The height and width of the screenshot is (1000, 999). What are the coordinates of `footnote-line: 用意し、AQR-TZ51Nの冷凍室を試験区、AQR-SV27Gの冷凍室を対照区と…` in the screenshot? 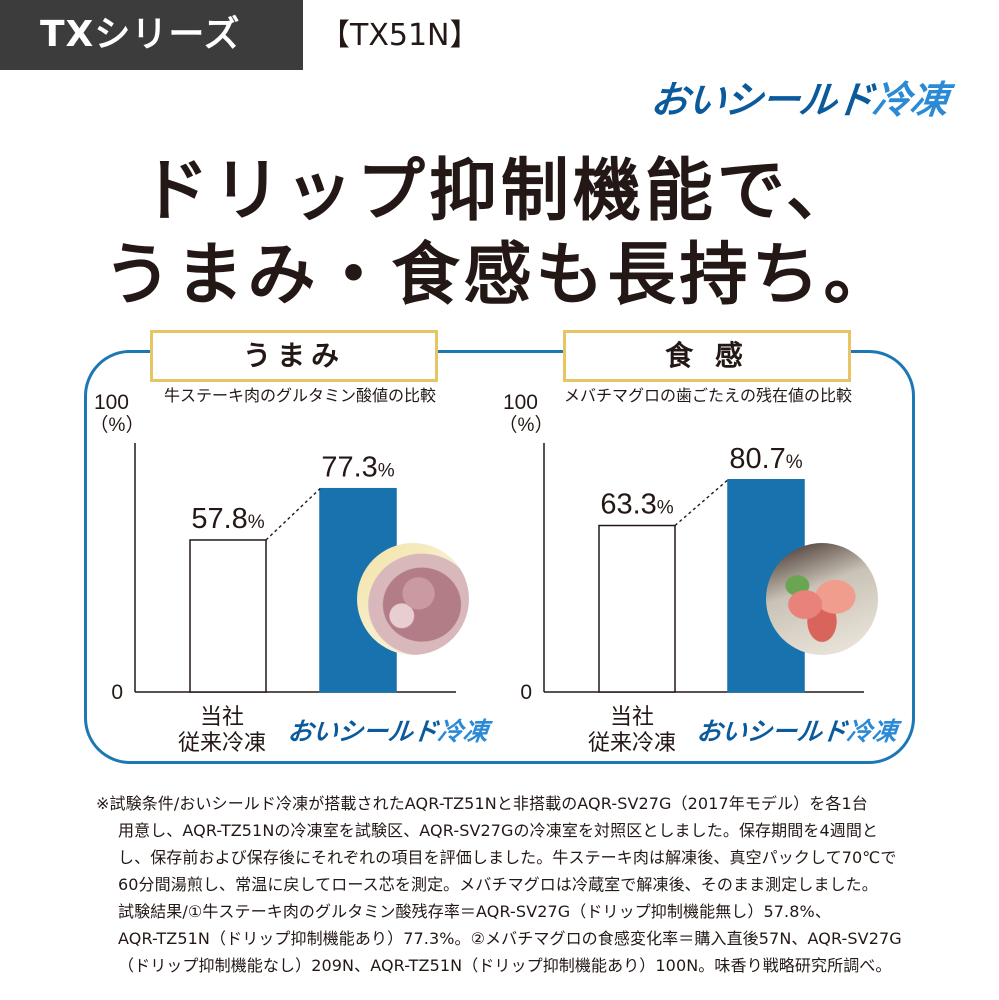 It's located at (498, 830).